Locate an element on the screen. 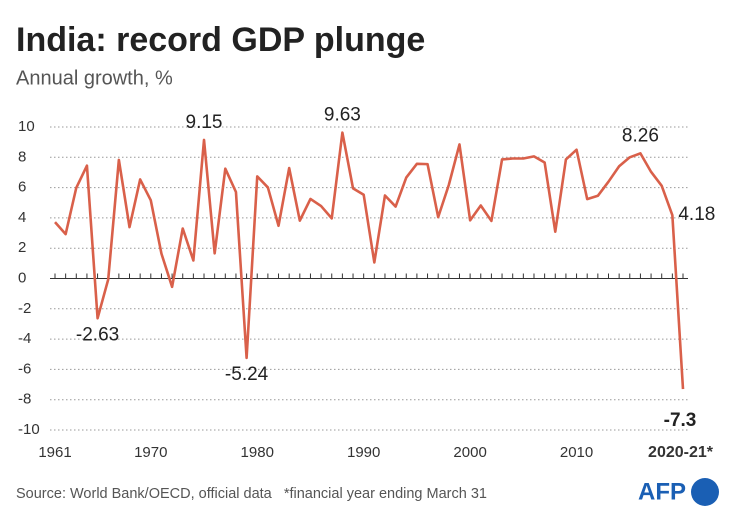 The image size is (736, 518). chart-subtitle: Annual growth, % is located at coordinates (94, 78).